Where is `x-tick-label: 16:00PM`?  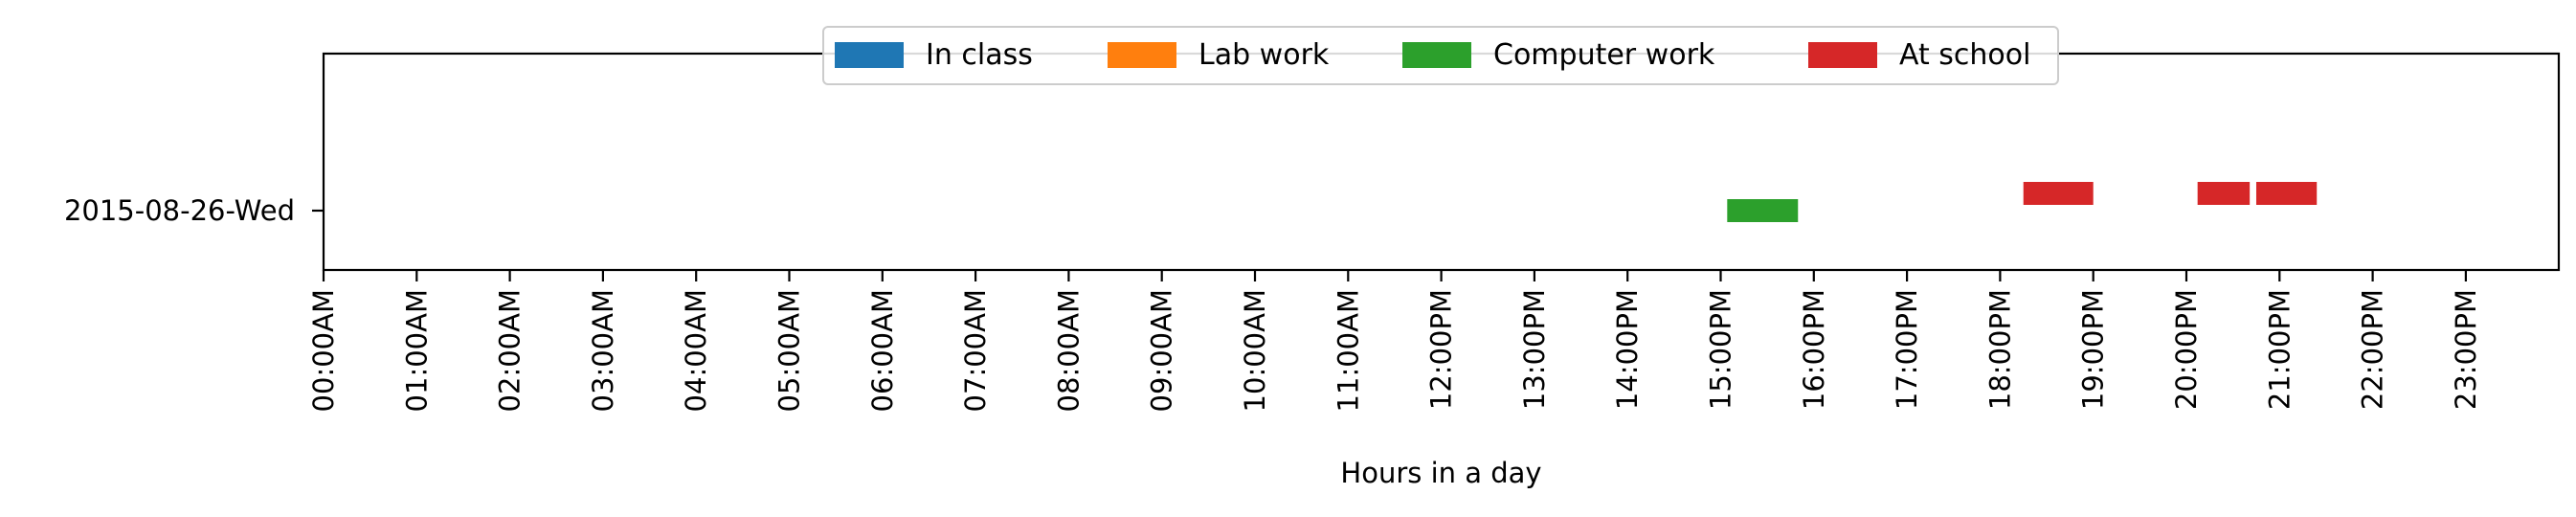
x-tick-label: 16:00PM is located at coordinates (1814, 349).